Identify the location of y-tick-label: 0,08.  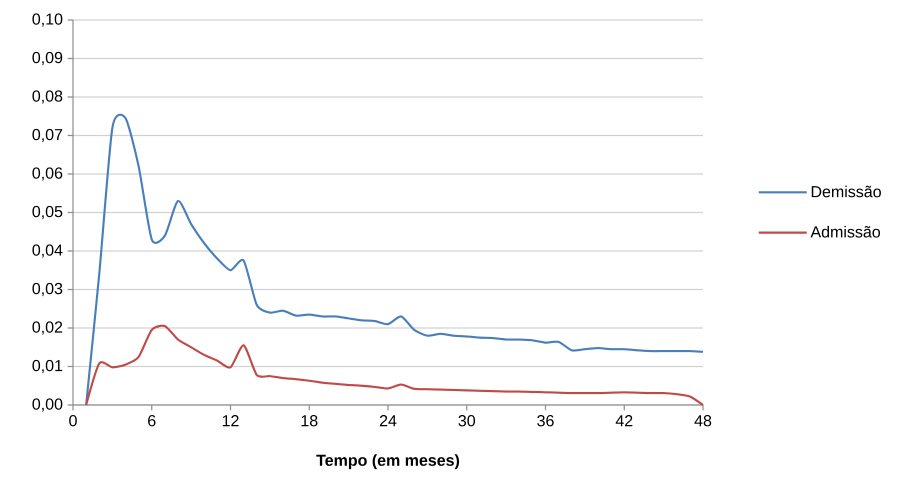
(47, 97).